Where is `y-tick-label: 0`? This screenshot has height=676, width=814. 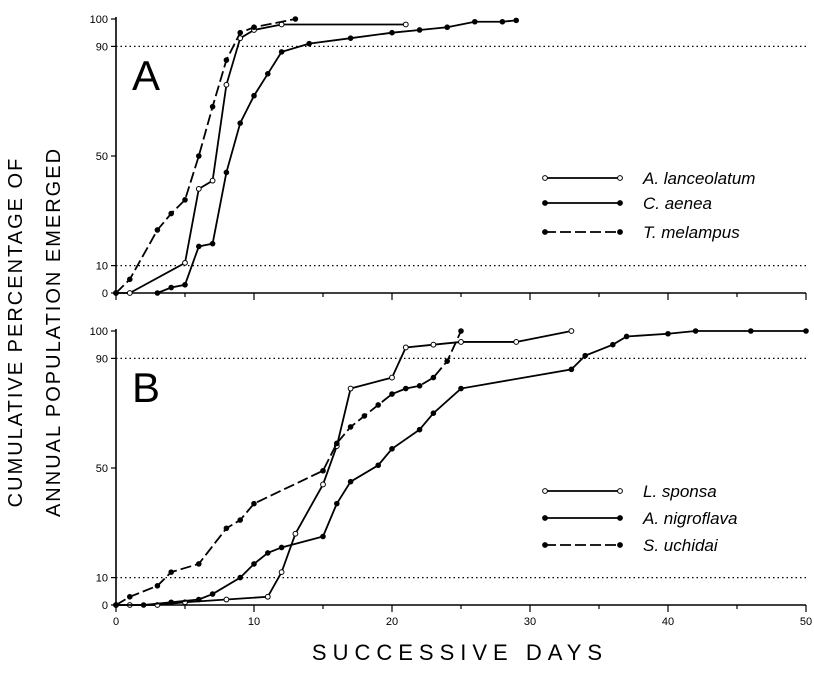
y-tick-label: 0 is located at coordinates (105, 294).